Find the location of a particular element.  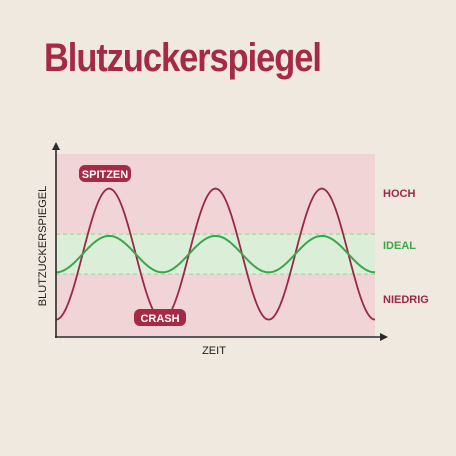

chart-title: Blutzuckerspiegel is located at coordinates (183, 58).